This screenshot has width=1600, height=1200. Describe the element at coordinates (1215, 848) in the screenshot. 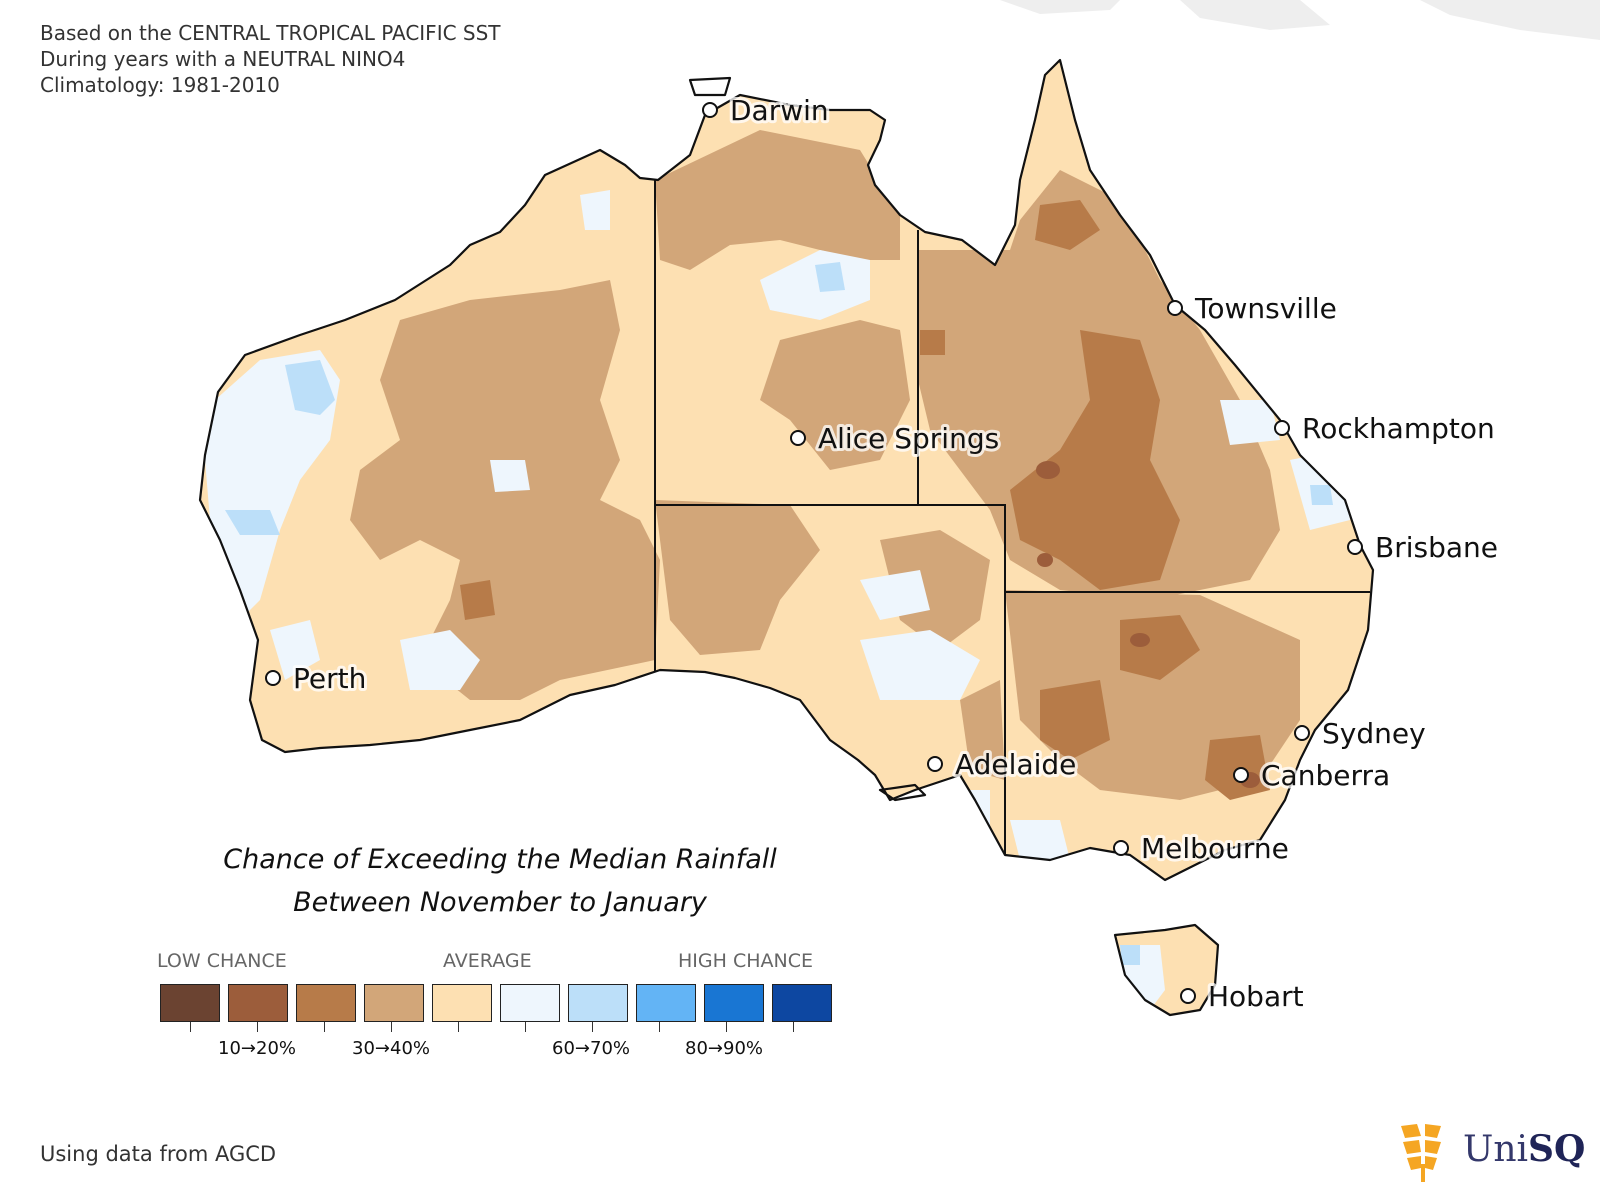

I see `city-label-melbourne: Melbourne` at that location.